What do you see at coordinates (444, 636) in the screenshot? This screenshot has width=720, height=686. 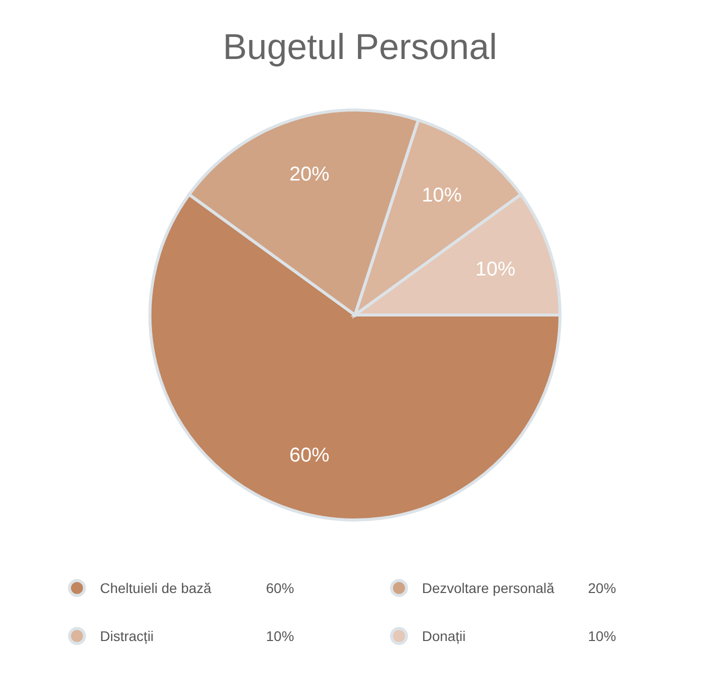 I see `legend-label: Donații` at bounding box center [444, 636].